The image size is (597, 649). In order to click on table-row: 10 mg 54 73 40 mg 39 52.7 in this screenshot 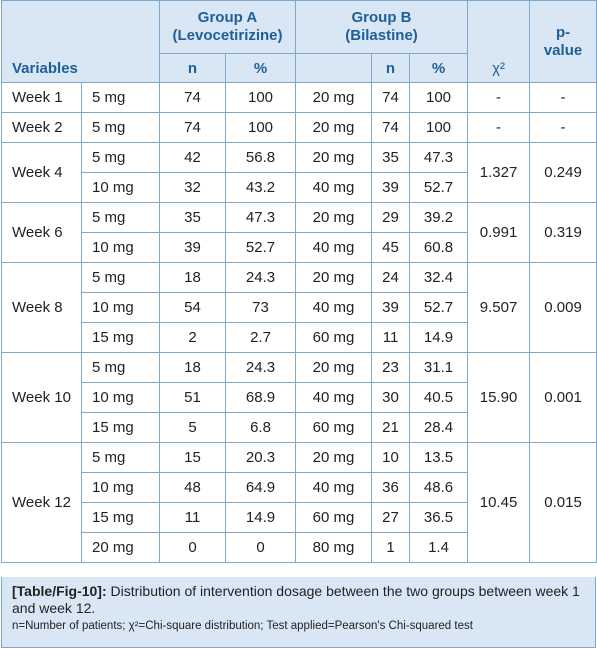, I will do `click(299, 307)`.